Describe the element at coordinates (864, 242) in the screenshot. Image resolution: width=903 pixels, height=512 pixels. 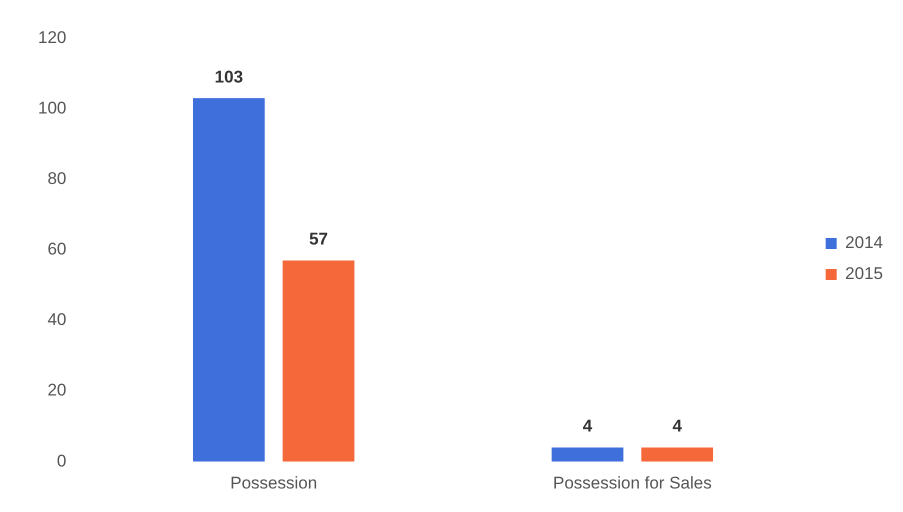
I see `legend-label: 2014` at that location.